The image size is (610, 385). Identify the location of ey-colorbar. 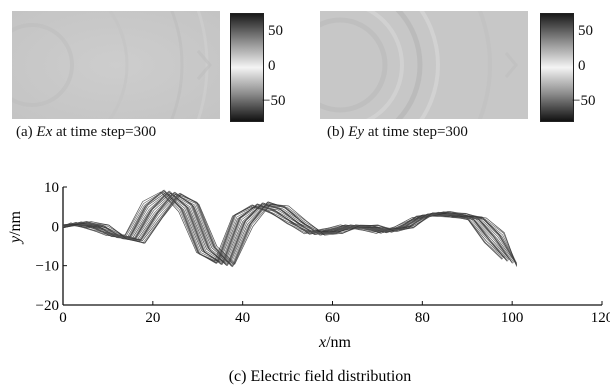
(557, 67).